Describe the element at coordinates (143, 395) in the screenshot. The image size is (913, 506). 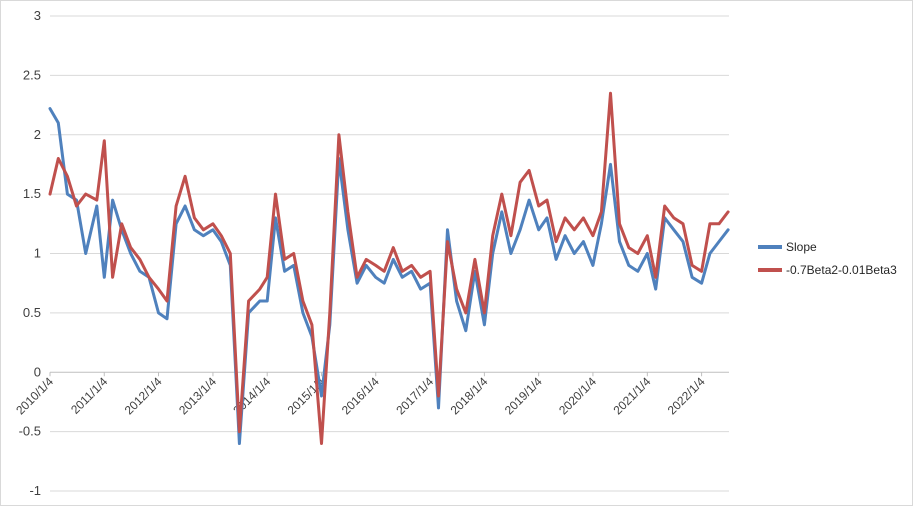
I see `x-tick-label: 2012/1/4` at that location.